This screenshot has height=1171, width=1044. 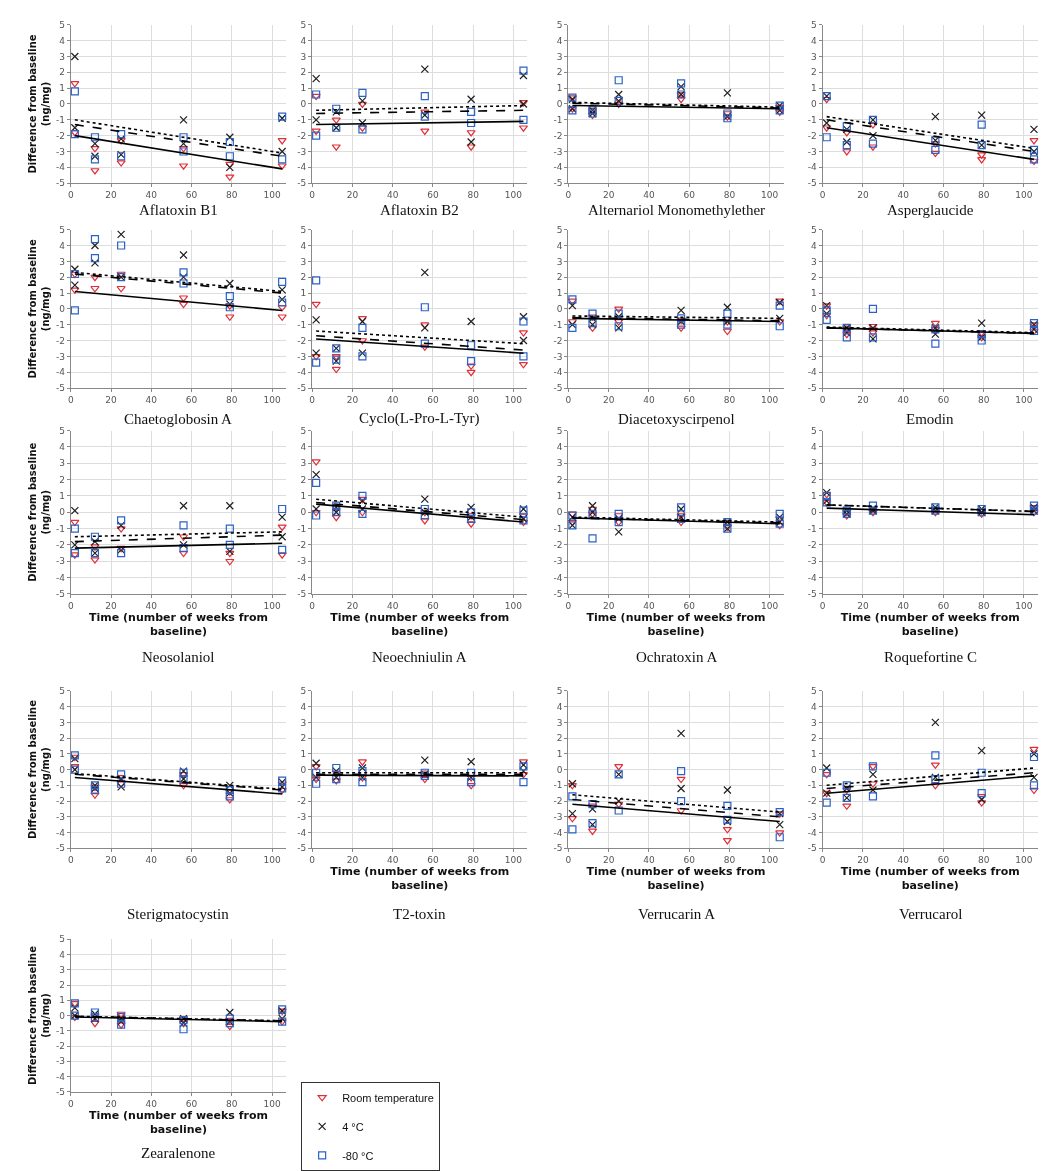 I want to click on text: Diacetoxyscirpenol, so click(x=676, y=419).